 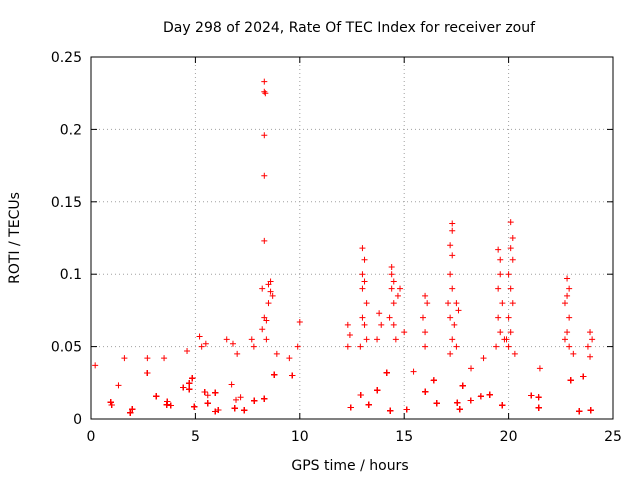 What do you see at coordinates (77, 420) in the screenshot?
I see `y-tick-label: 0` at bounding box center [77, 420].